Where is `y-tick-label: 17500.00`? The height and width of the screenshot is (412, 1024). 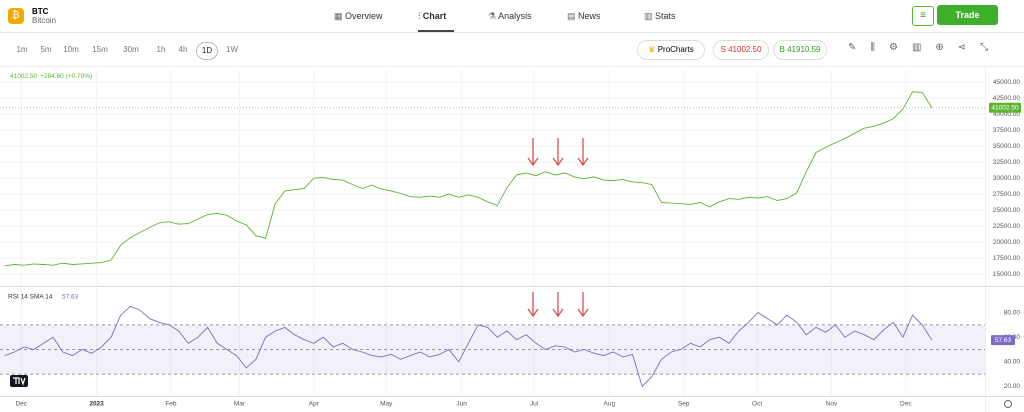
y-tick-label: 17500.00 is located at coordinates (1006, 258).